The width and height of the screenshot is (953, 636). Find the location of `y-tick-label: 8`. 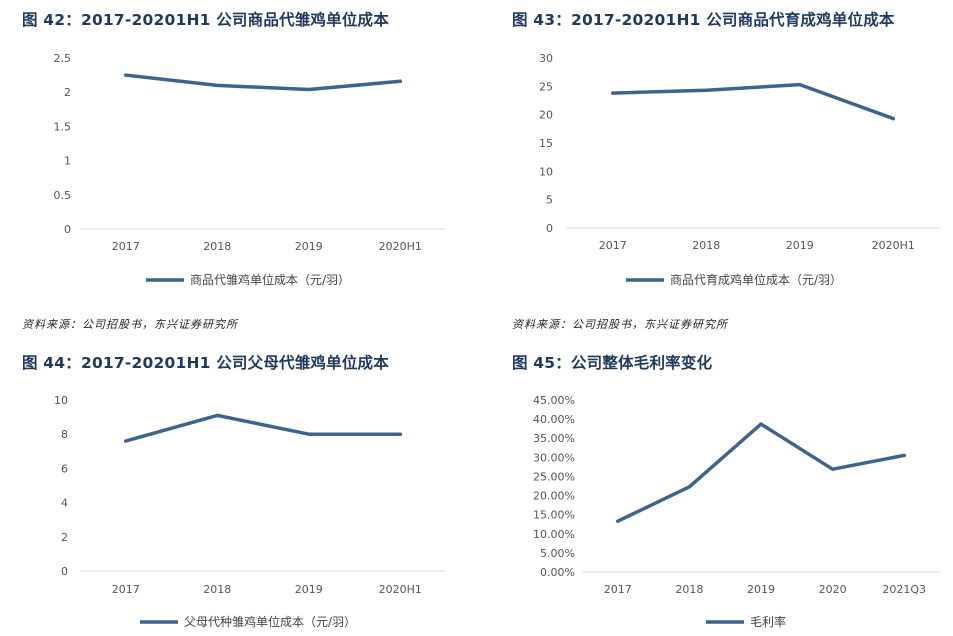

y-tick-label: 8 is located at coordinates (64, 434).